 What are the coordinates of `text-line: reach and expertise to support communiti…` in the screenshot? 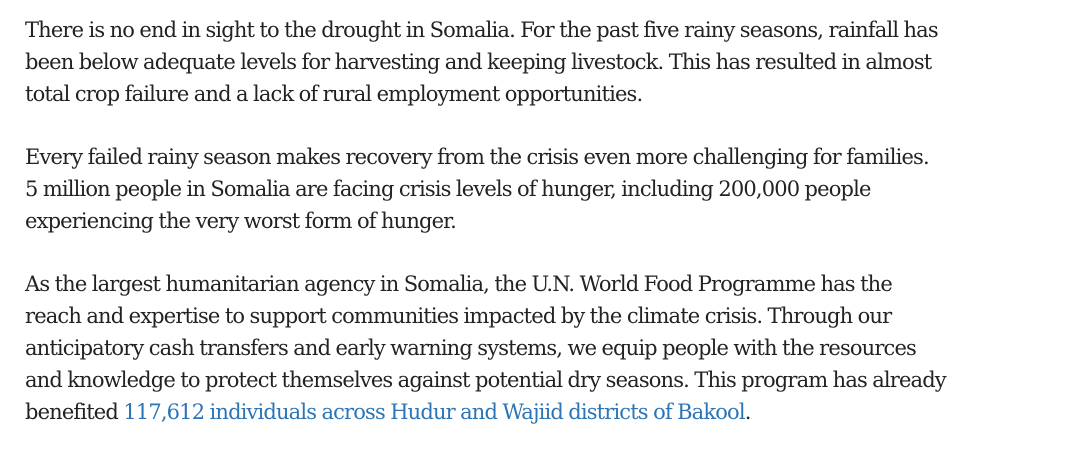 It's located at (458, 316).